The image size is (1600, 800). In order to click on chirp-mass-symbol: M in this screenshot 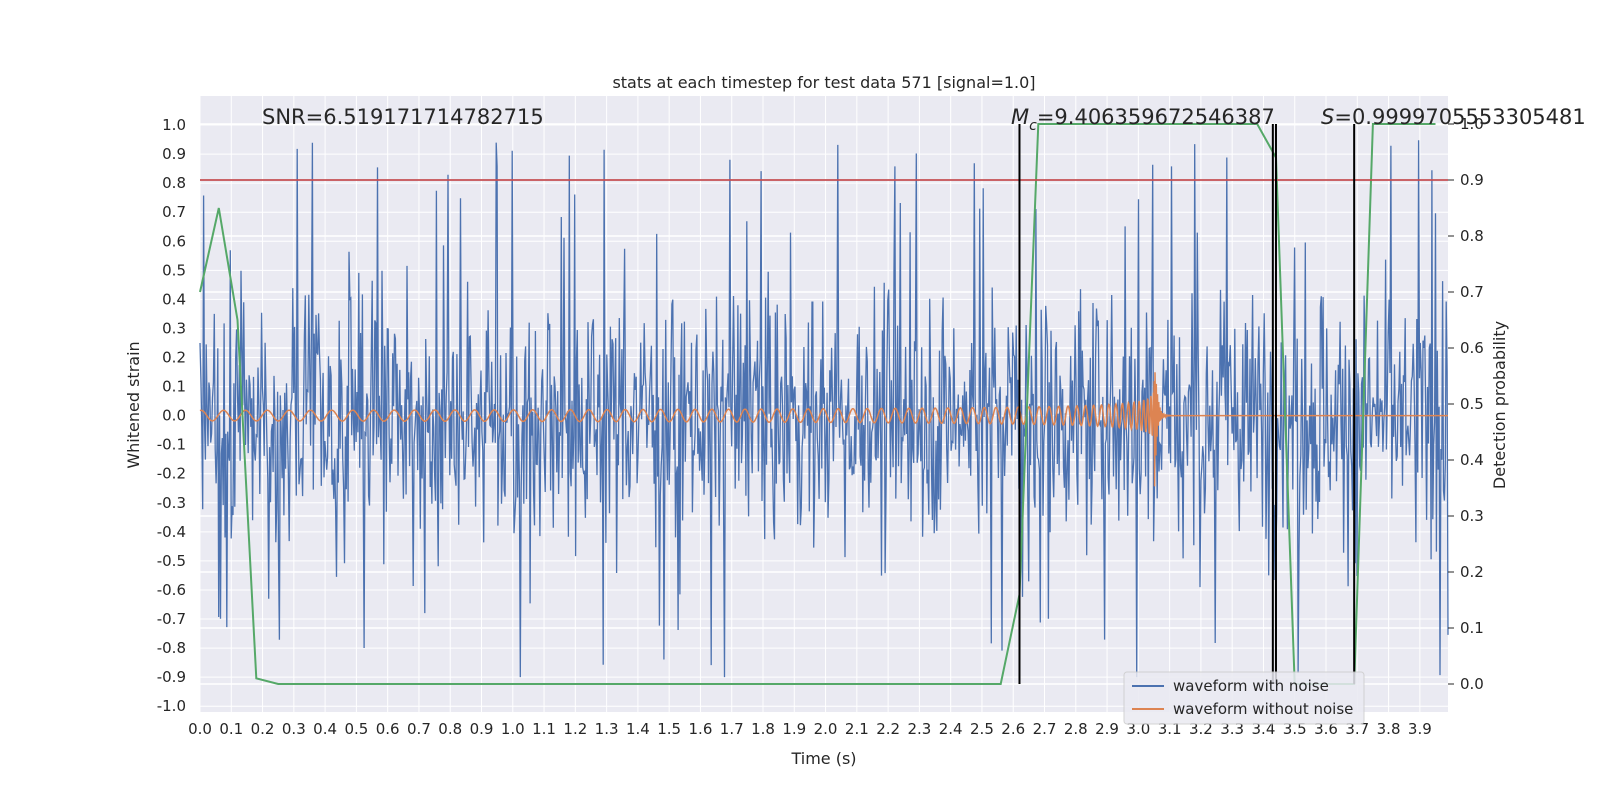, I will do `click(1020, 117)`.